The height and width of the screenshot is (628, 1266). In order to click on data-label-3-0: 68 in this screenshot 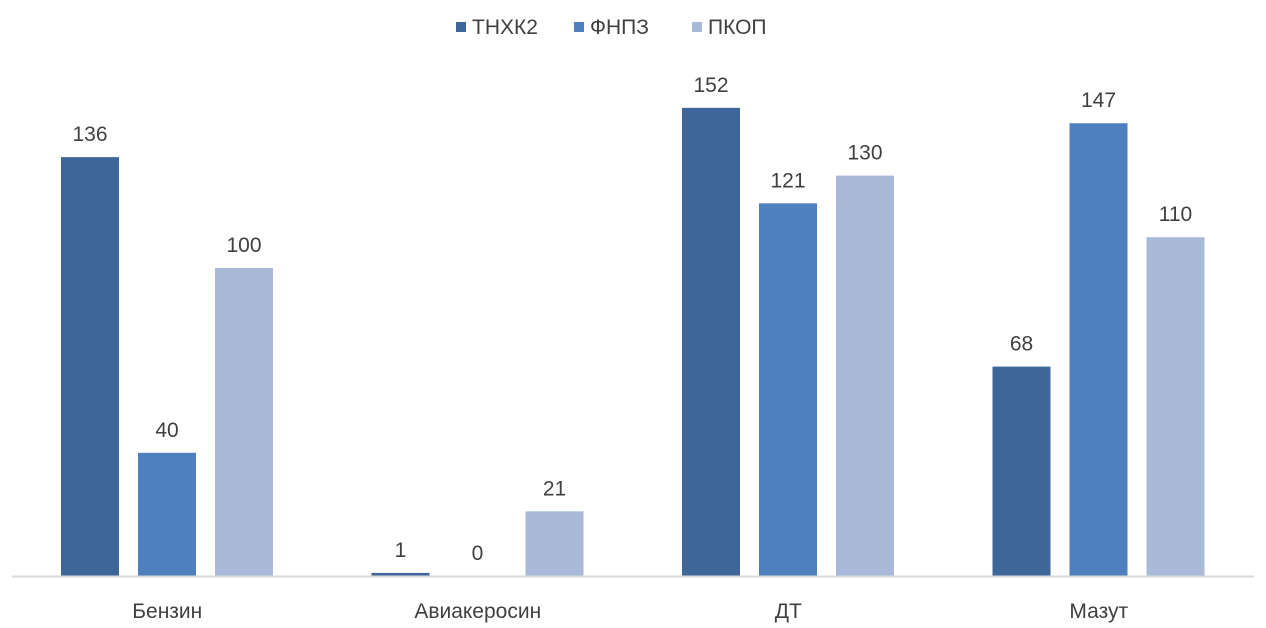, I will do `click(1021, 344)`.